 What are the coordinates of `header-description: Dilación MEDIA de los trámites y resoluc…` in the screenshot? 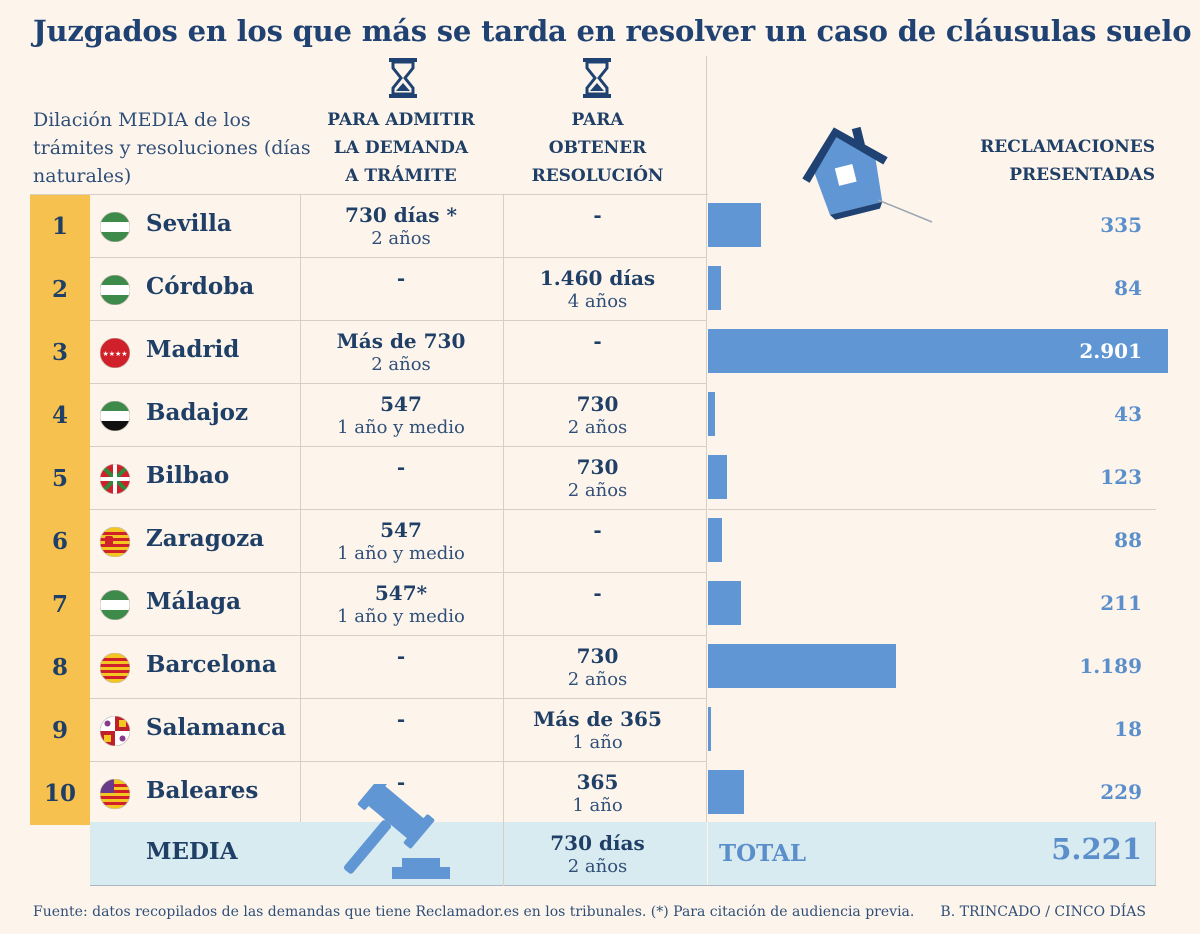 It's located at (172, 148).